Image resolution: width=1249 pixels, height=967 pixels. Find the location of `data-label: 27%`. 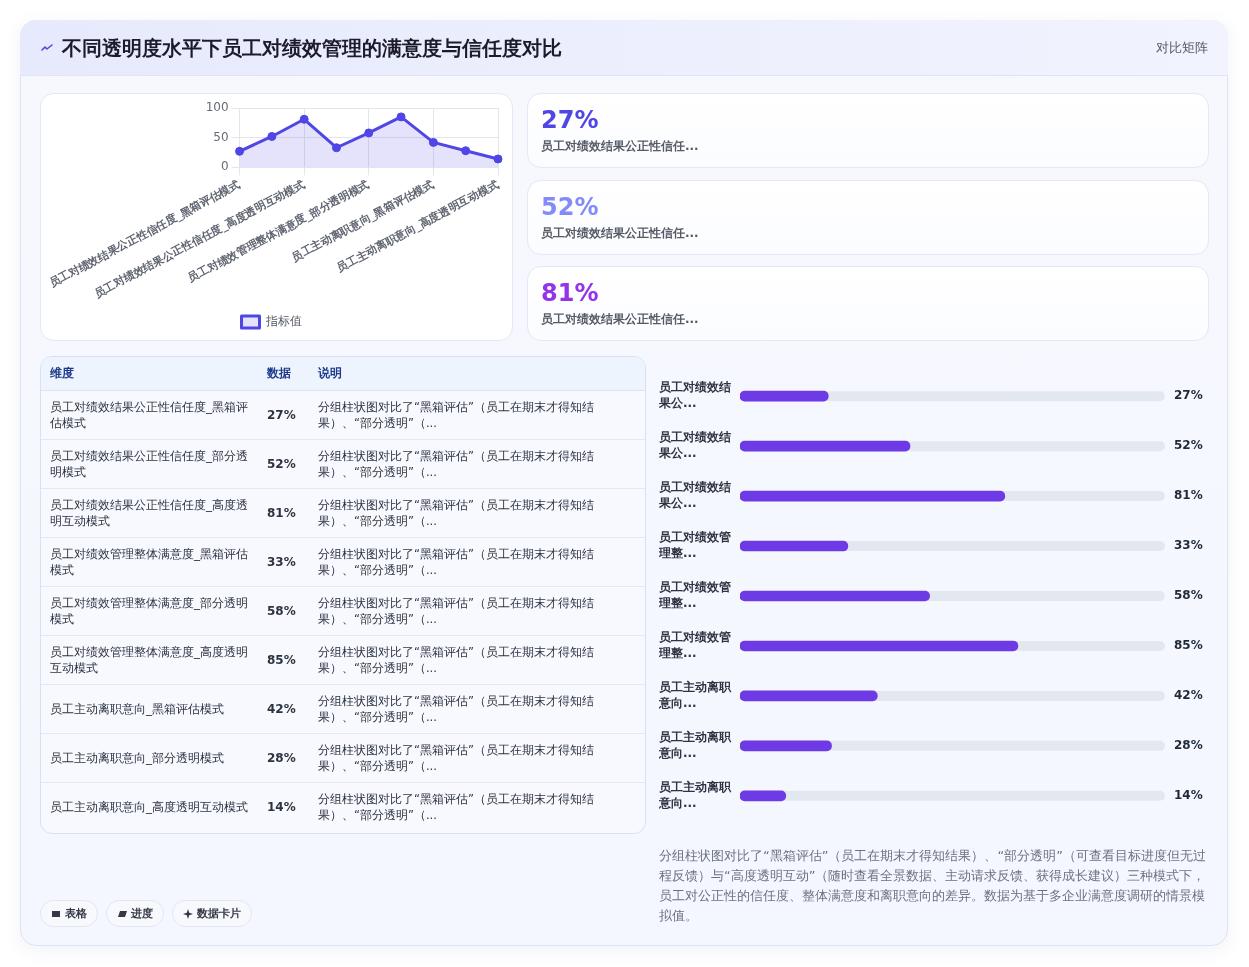

data-label: 27% is located at coordinates (1188, 395).